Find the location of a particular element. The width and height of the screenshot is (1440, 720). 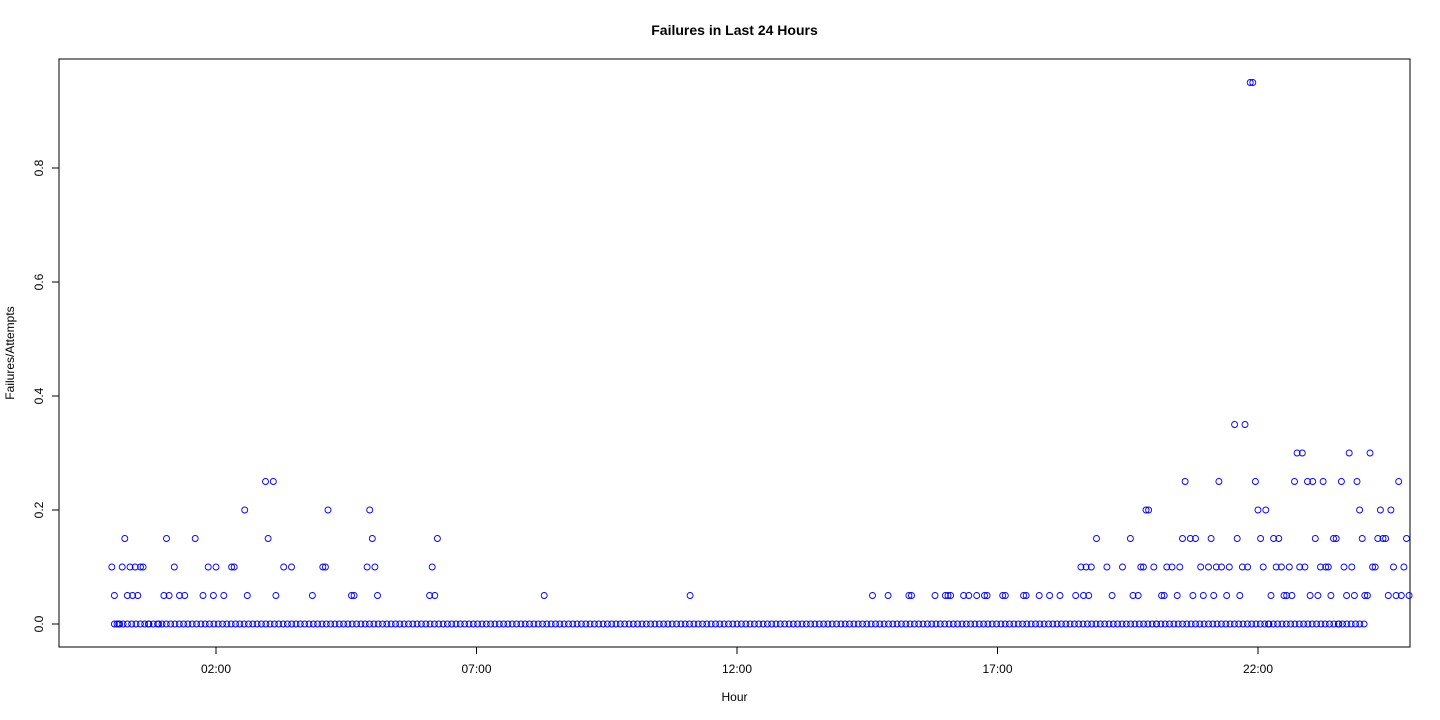

y-tick-label: 0.8 is located at coordinates (39, 167).